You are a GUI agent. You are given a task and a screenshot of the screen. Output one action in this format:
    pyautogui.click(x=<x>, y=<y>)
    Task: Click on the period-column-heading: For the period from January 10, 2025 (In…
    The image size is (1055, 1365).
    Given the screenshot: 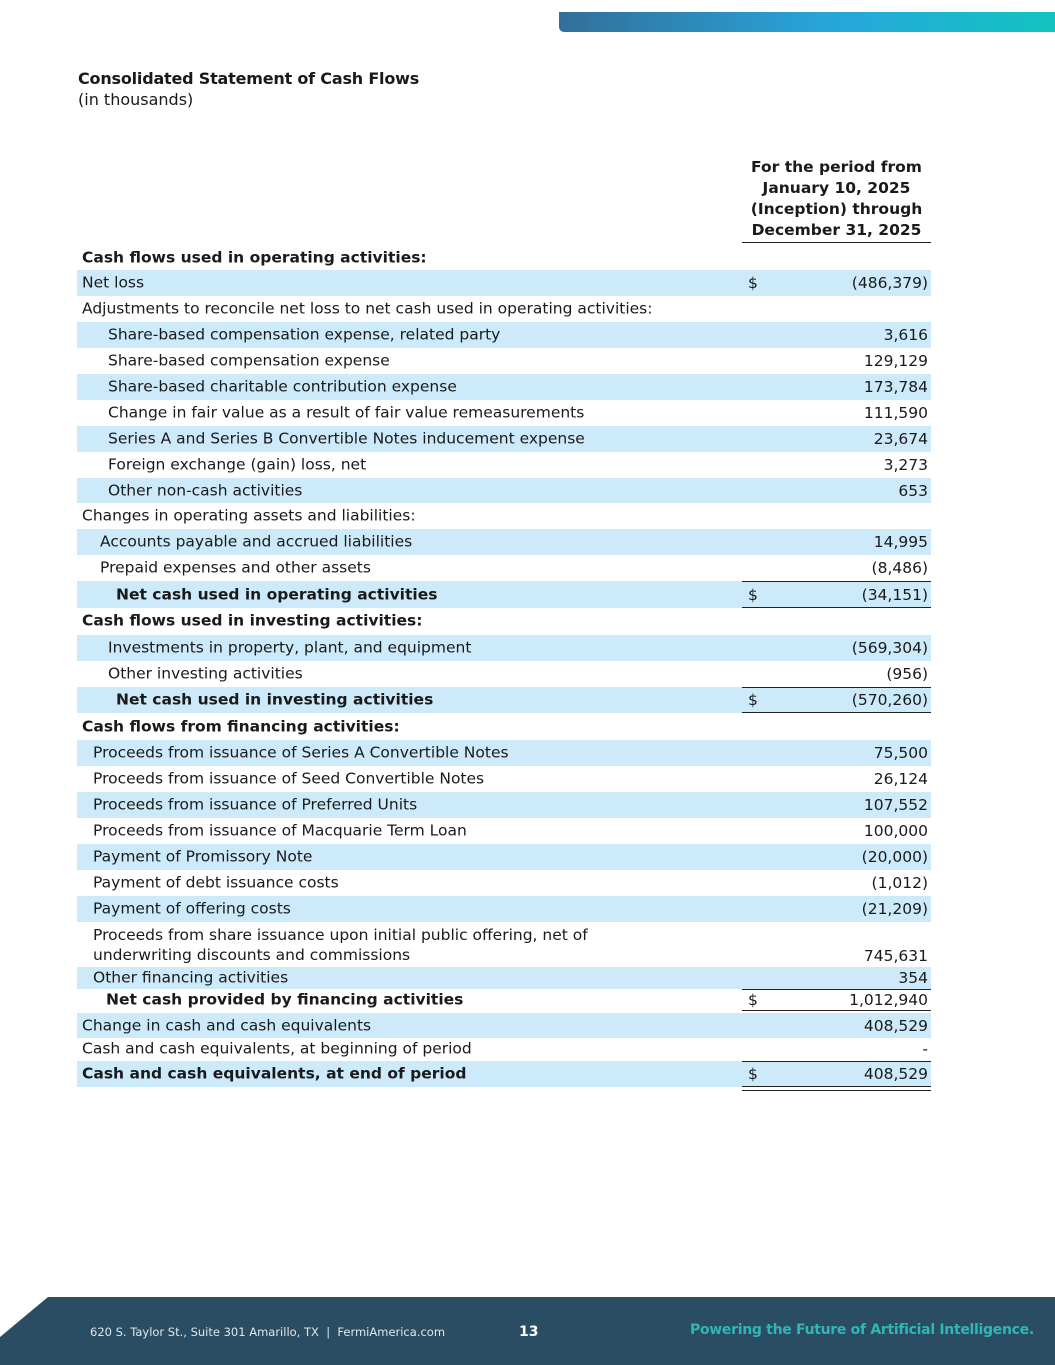 What is the action you would take?
    pyautogui.click(x=836, y=200)
    